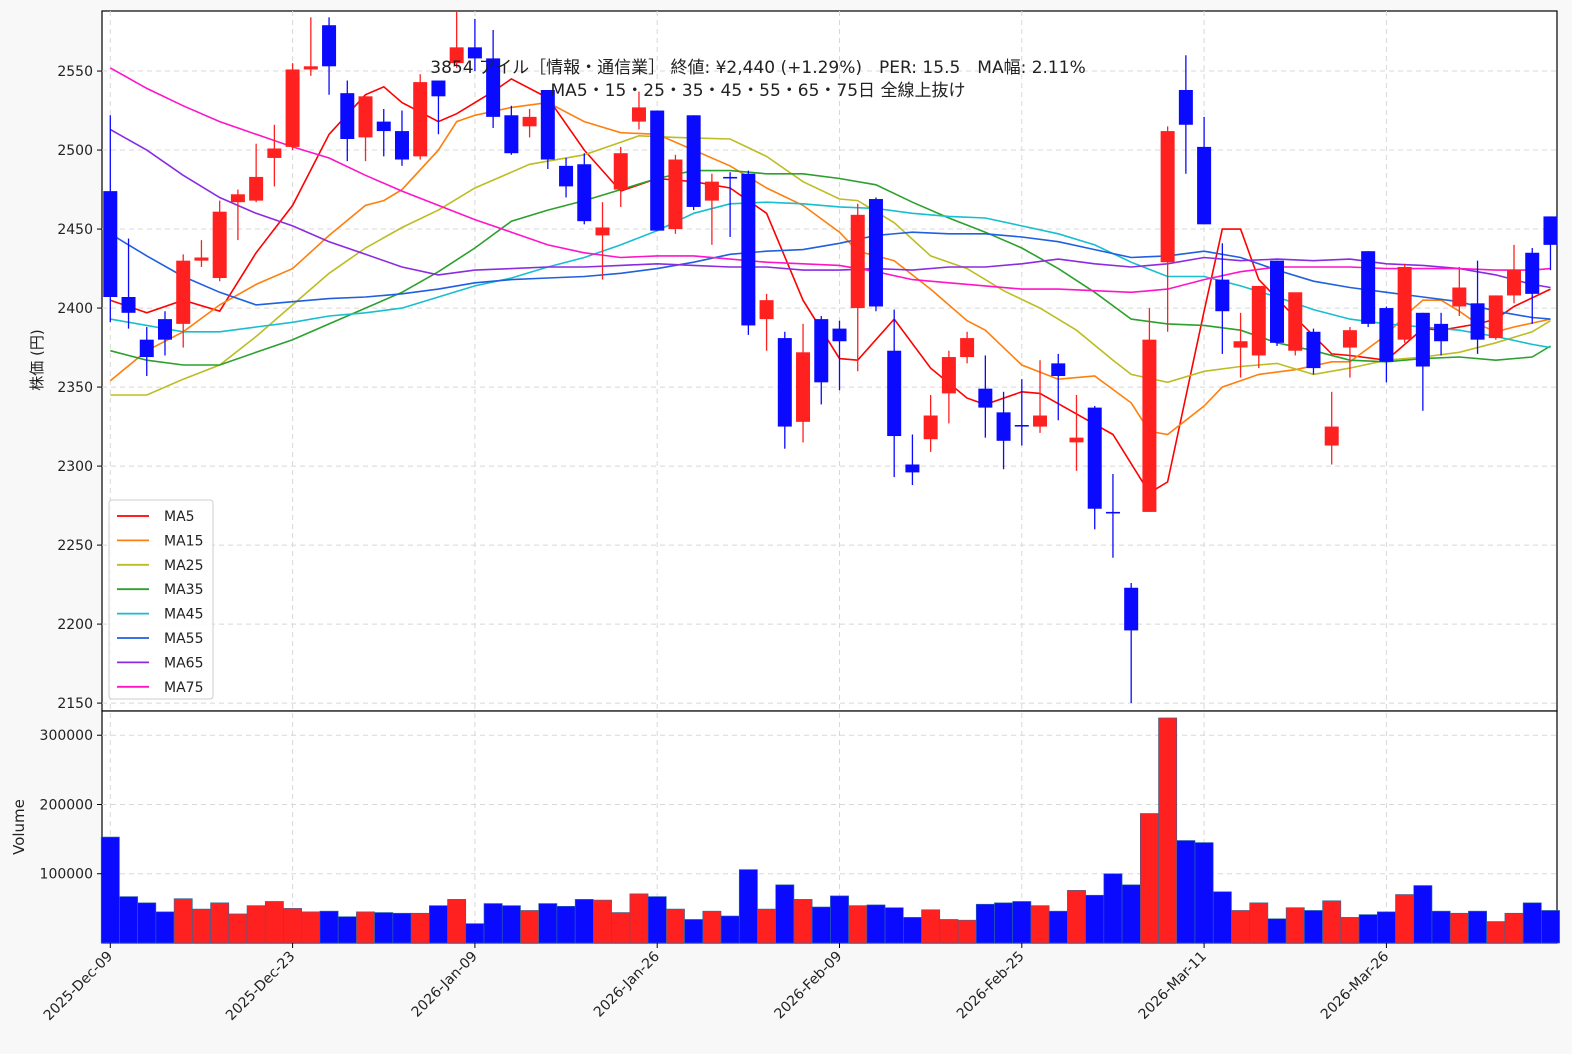 The width and height of the screenshot is (1572, 1054). What do you see at coordinates (66, 875) in the screenshot?
I see `volume-tick-label: 100000` at bounding box center [66, 875].